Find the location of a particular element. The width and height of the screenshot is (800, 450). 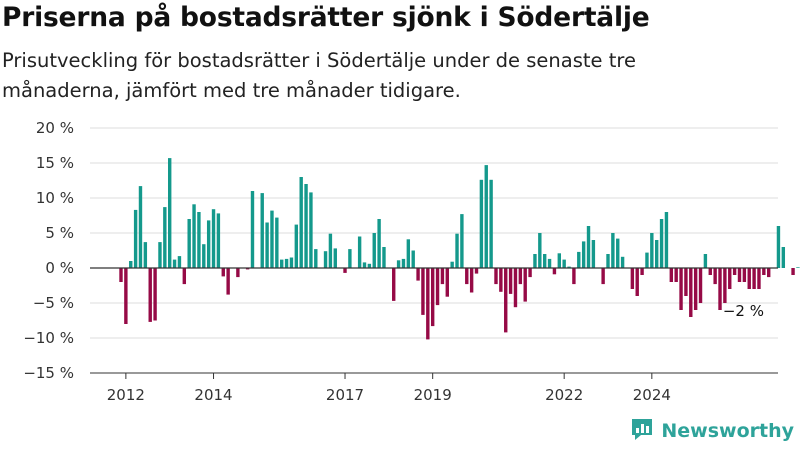

y-tick-label: 0 % is located at coordinates (59, 268).